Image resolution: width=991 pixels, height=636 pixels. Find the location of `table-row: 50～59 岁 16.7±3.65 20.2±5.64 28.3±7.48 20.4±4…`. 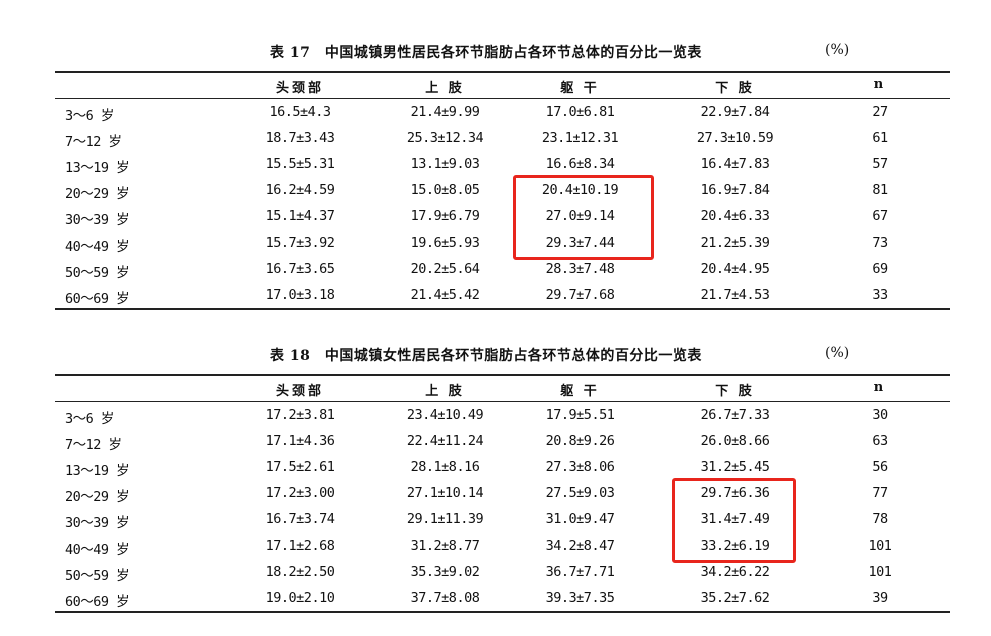

table-row: 50～59 岁 16.7±3.65 20.2±5.64 28.3±7.48 20.4±4… is located at coordinates (502, 270).